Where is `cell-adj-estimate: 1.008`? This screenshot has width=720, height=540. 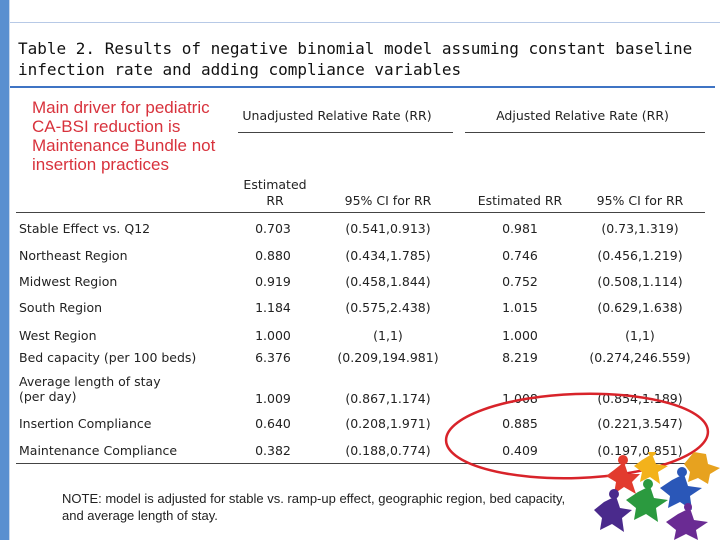 cell-adj-estimate: 1.008 is located at coordinates (520, 398).